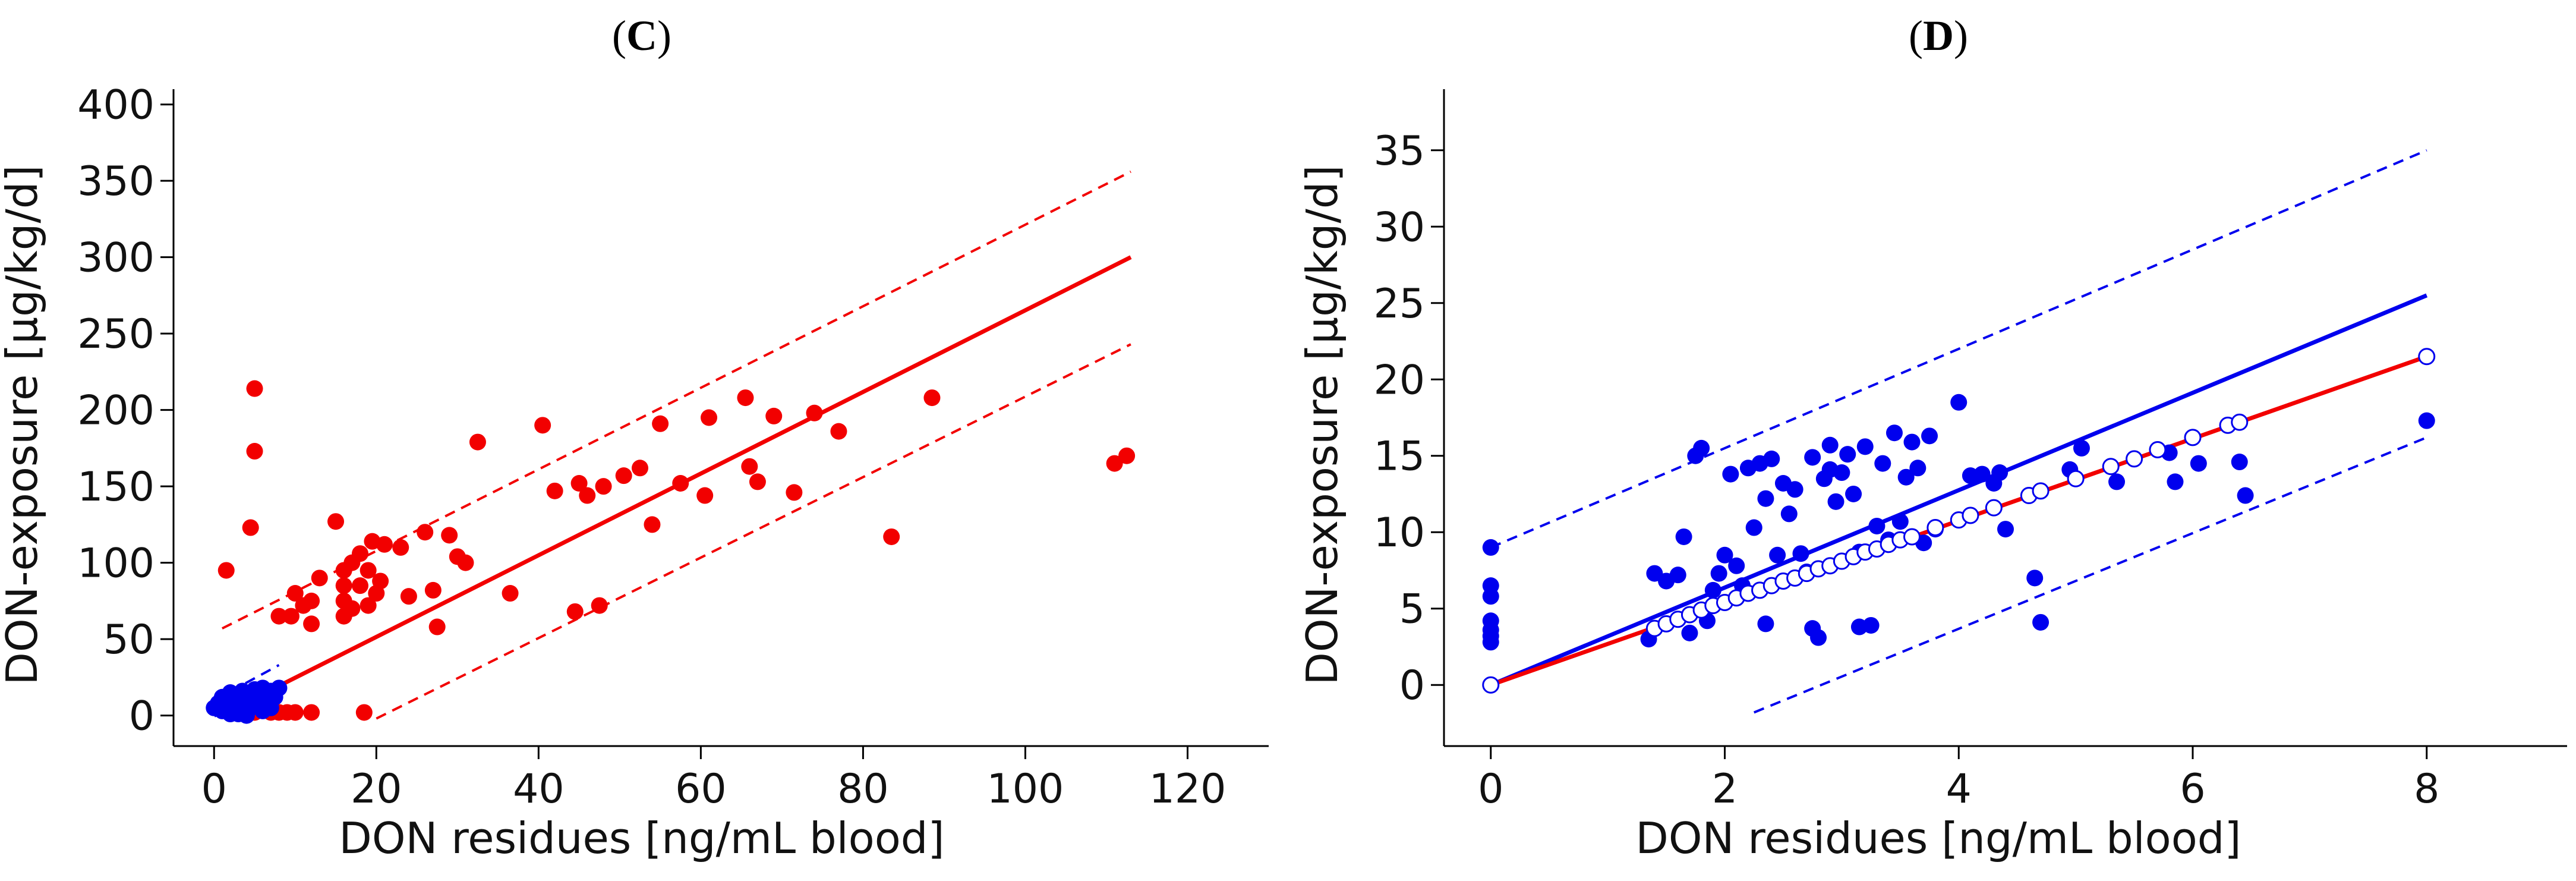 This screenshot has height=881, width=2576. What do you see at coordinates (214, 789) in the screenshot?
I see `panel-c-x-tick-label: 0` at bounding box center [214, 789].